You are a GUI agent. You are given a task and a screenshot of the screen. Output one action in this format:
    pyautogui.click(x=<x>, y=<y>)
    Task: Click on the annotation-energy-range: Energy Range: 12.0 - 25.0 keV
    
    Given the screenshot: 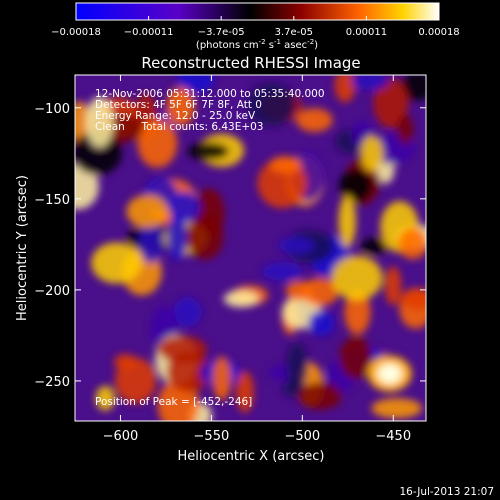 What is the action you would take?
    pyautogui.click(x=175, y=116)
    